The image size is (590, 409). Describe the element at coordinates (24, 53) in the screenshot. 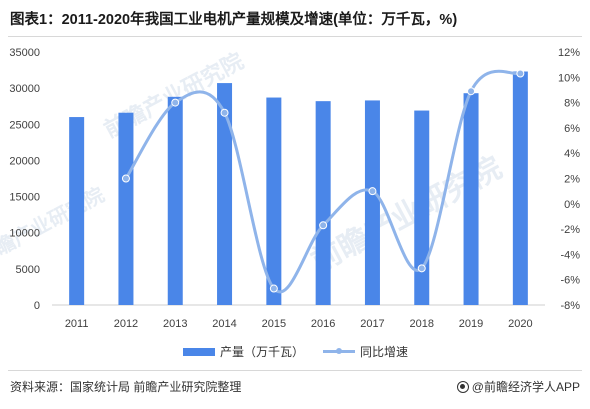

I see `y-left-tick-label: 35000` at that location.